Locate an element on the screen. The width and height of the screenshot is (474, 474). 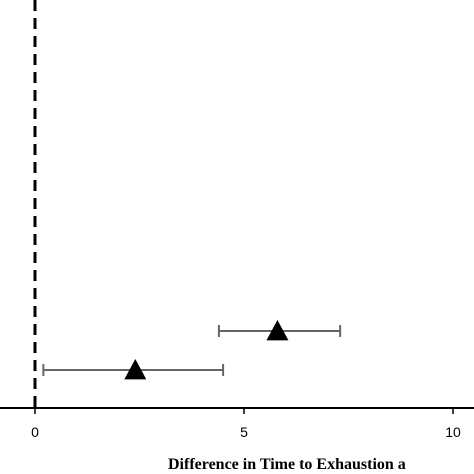
x-tick-label: 10 is located at coordinates (453, 432).